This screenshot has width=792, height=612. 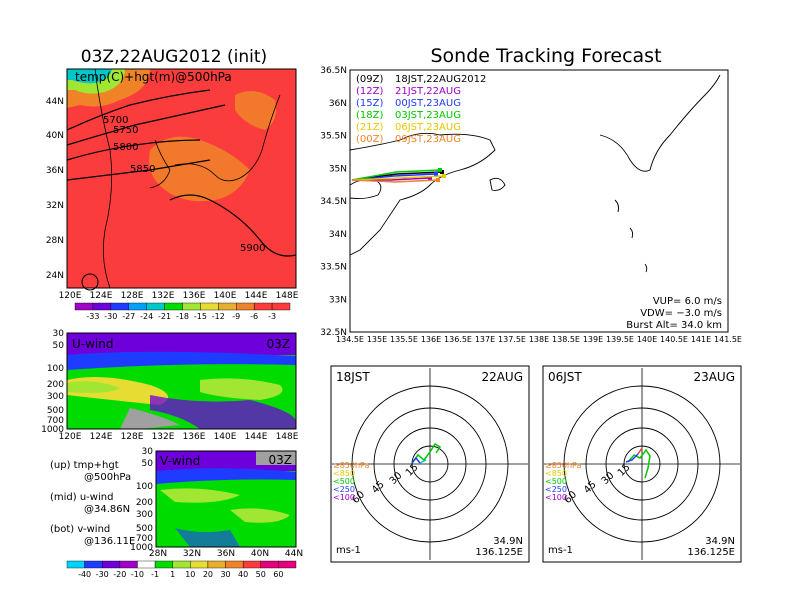 What do you see at coordinates (110, 316) in the screenshot?
I see `temp-colorbar-label: -30` at bounding box center [110, 316].